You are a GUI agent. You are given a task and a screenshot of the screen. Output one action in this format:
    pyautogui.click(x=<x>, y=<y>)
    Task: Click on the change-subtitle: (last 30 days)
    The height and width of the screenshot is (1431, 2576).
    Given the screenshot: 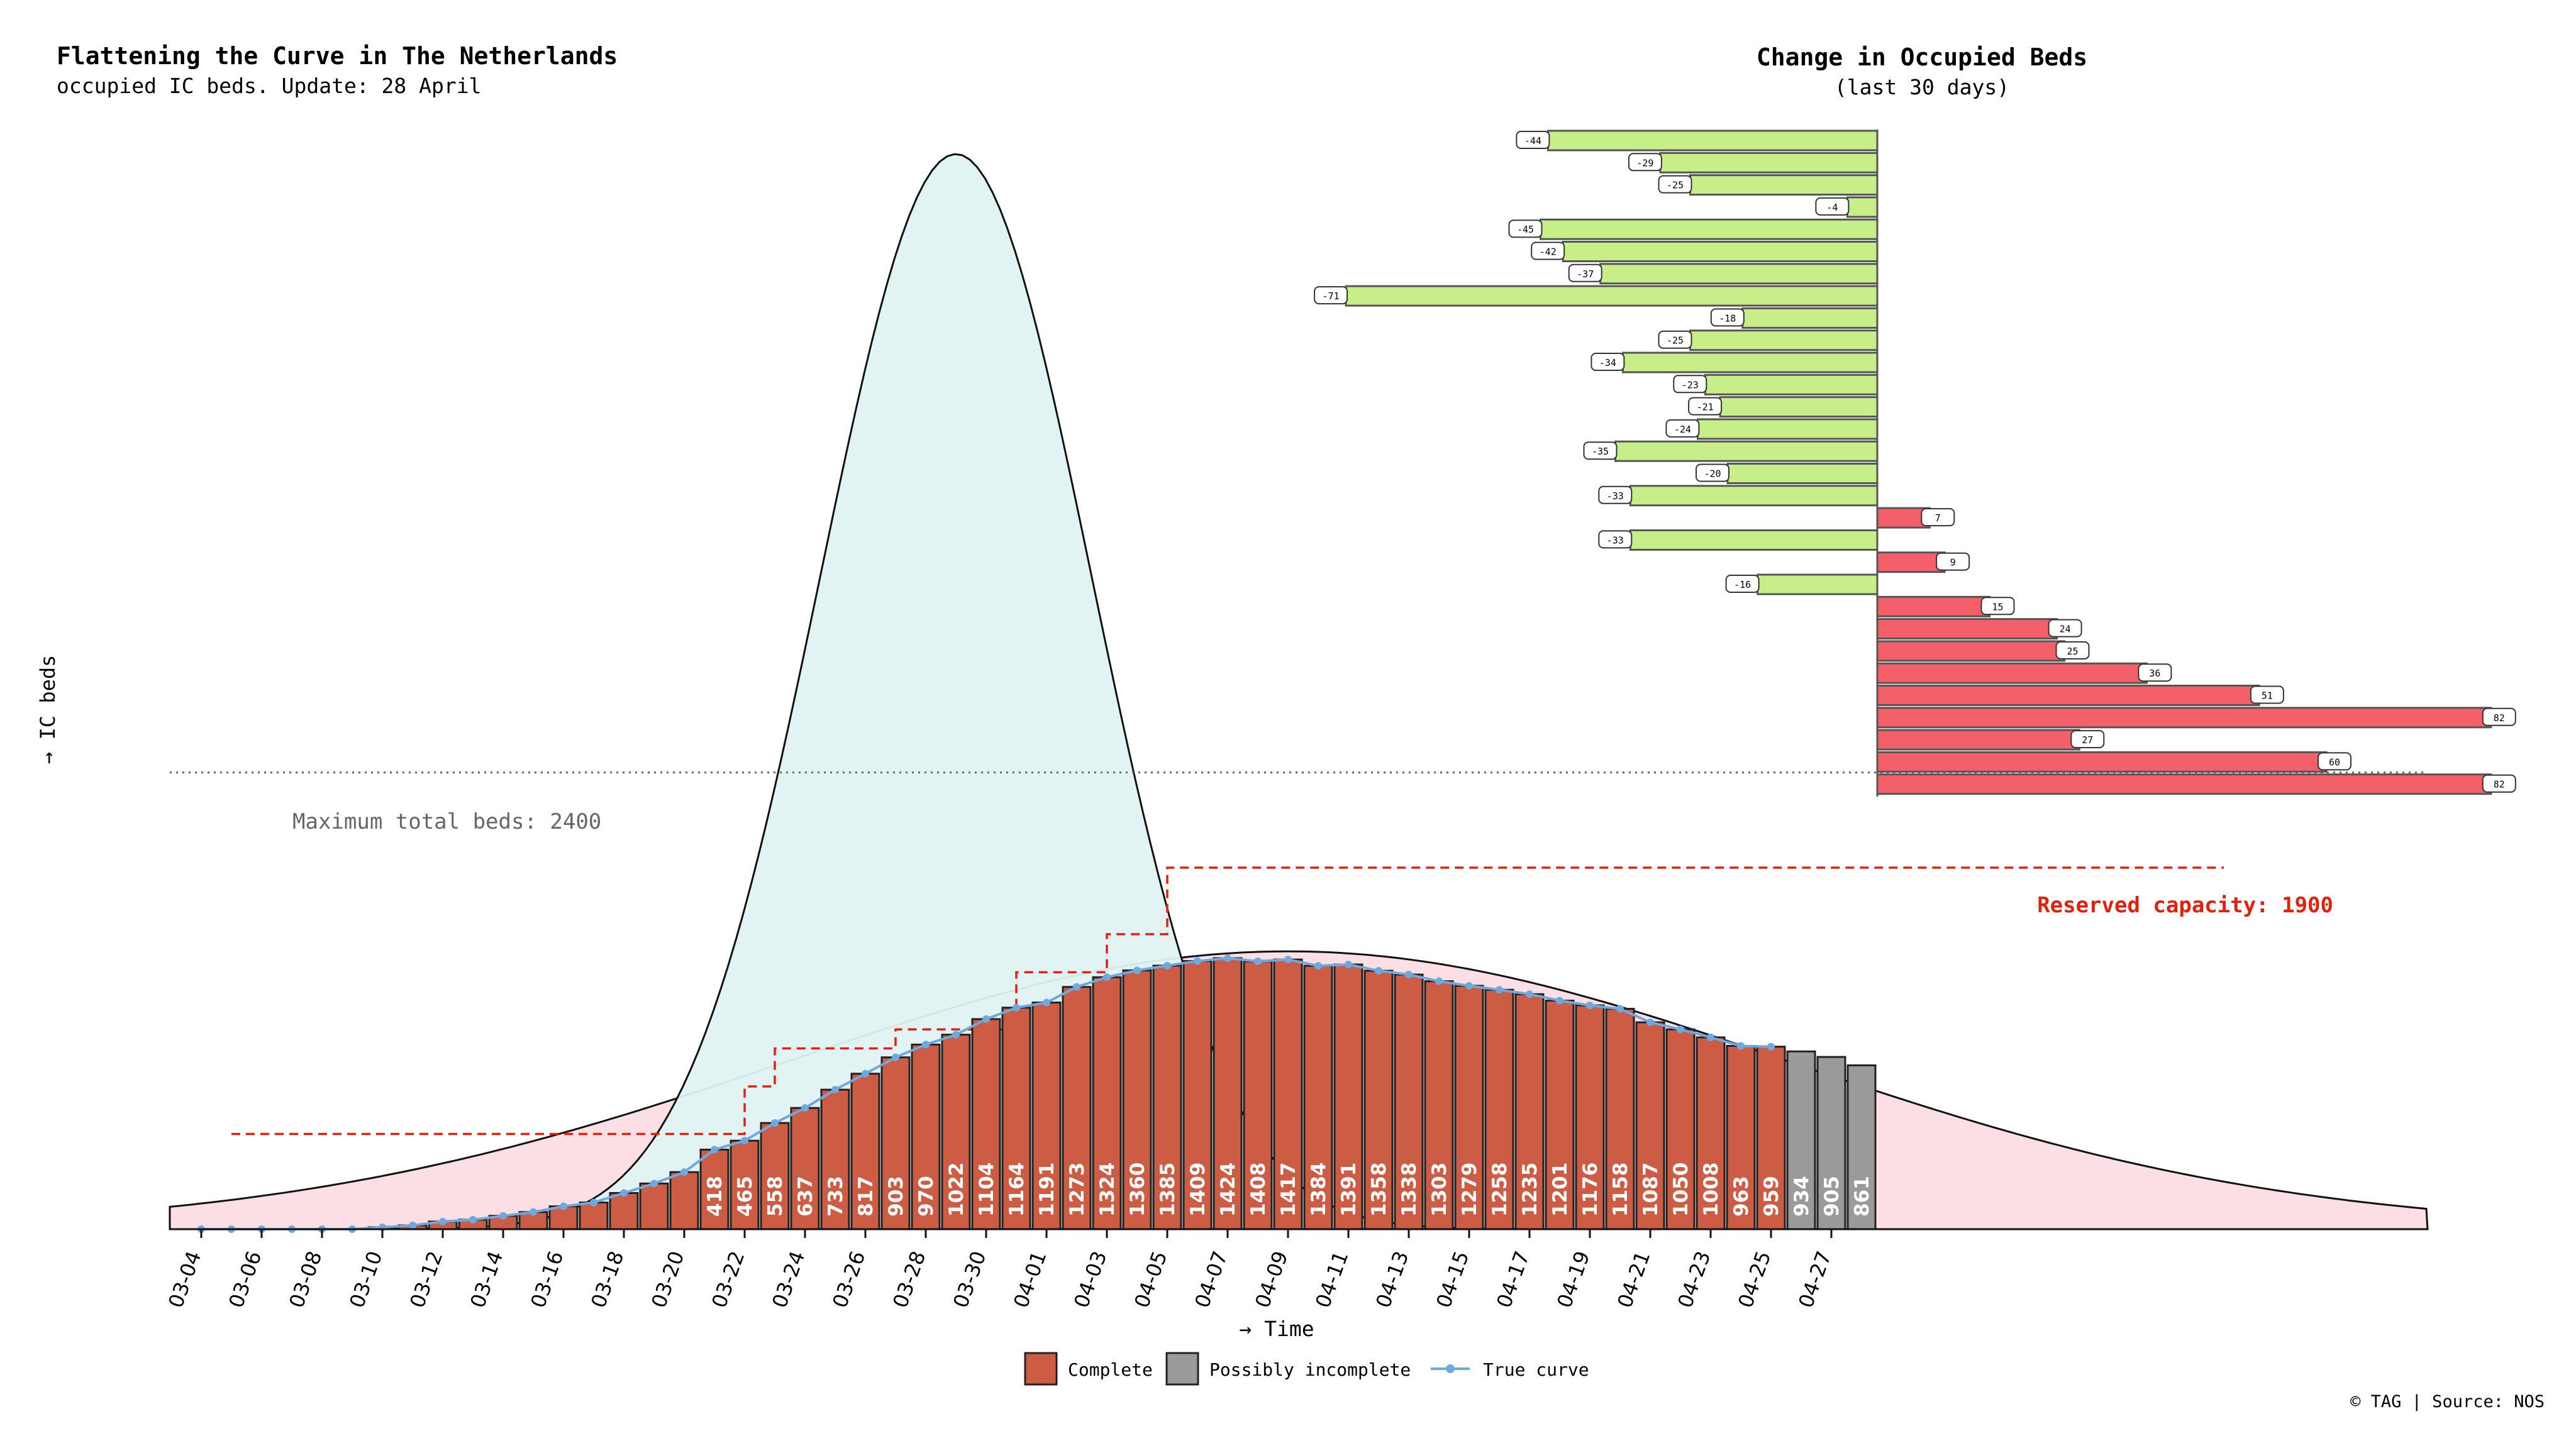 What is the action you would take?
    pyautogui.click(x=1922, y=87)
    